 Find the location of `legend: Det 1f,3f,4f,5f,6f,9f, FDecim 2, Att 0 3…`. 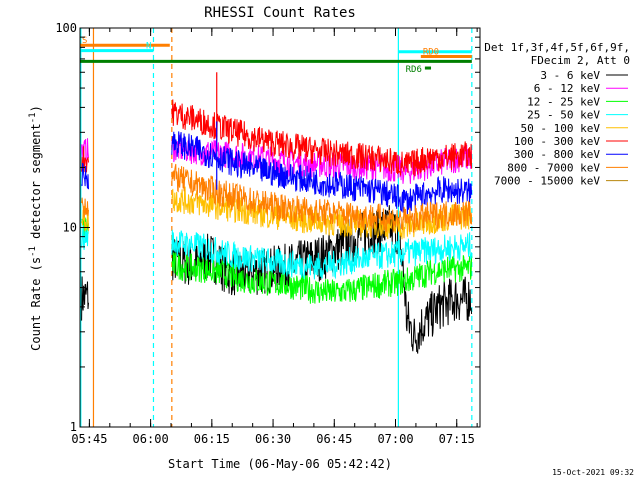

legend: Det 1f,3f,4f,5f,6f,9f, FDecim 2, Att 0 3… is located at coordinates (557, 114).